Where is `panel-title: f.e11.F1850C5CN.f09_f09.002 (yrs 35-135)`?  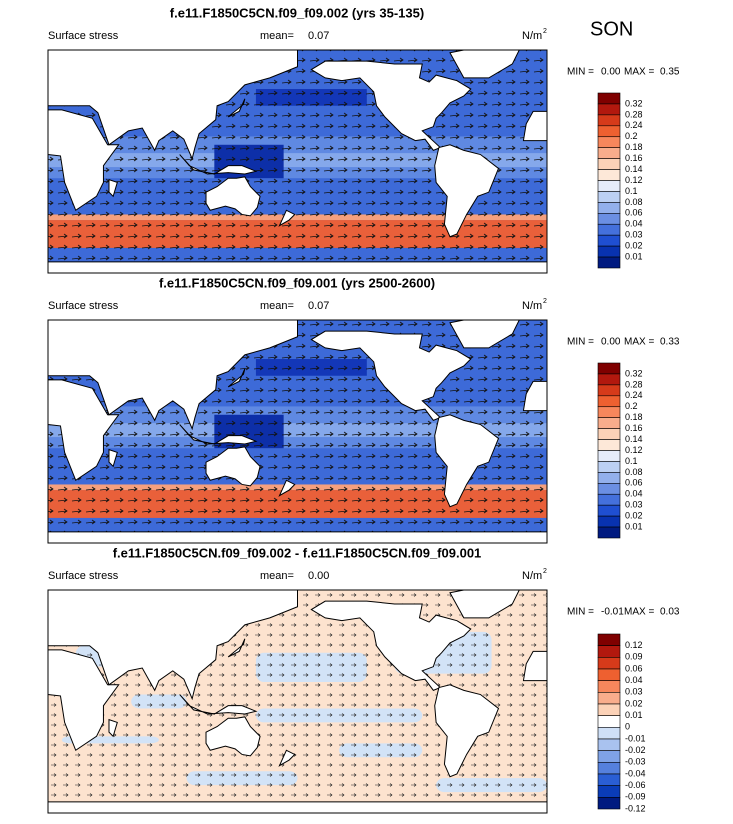
panel-title: f.e11.F1850C5CN.f09_f09.002 (yrs 35-135) is located at coordinates (297, 12).